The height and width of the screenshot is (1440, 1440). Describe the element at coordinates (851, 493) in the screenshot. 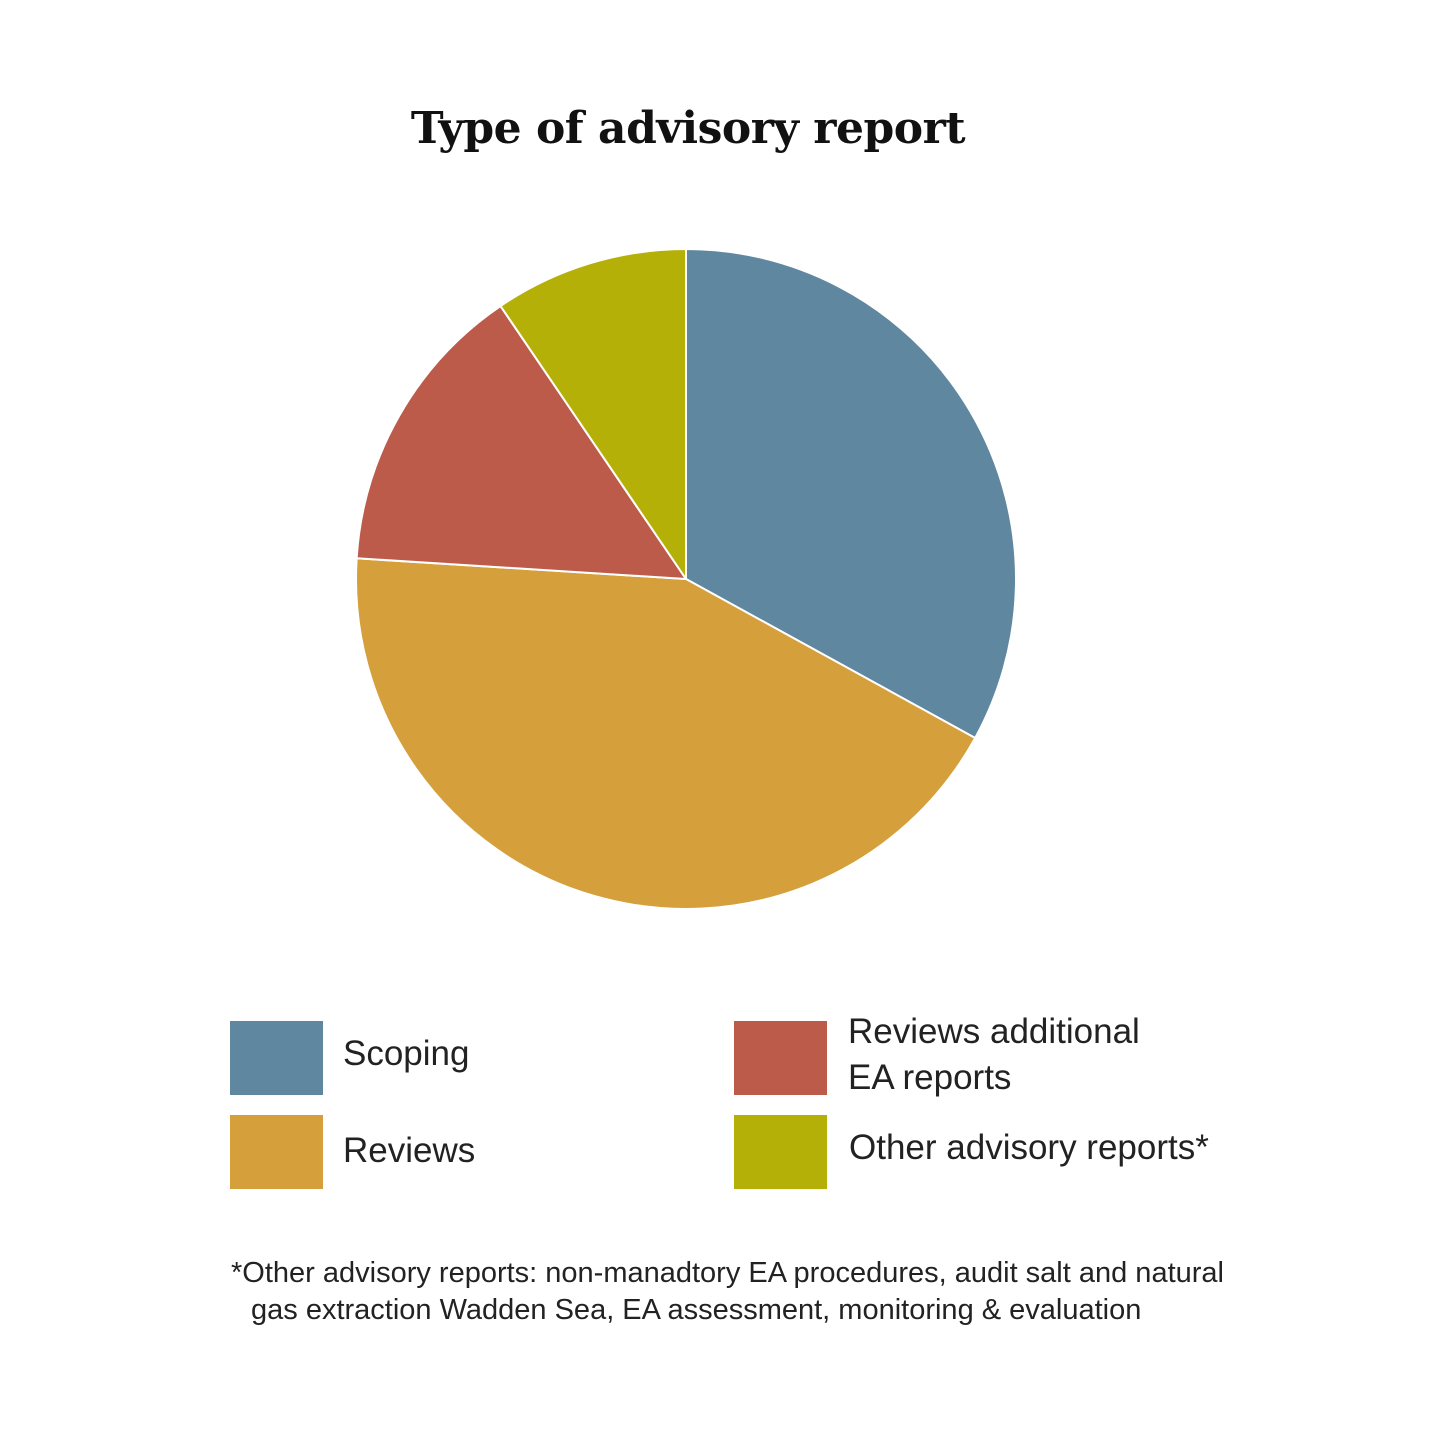

I see `pie-slice-scoping` at that location.